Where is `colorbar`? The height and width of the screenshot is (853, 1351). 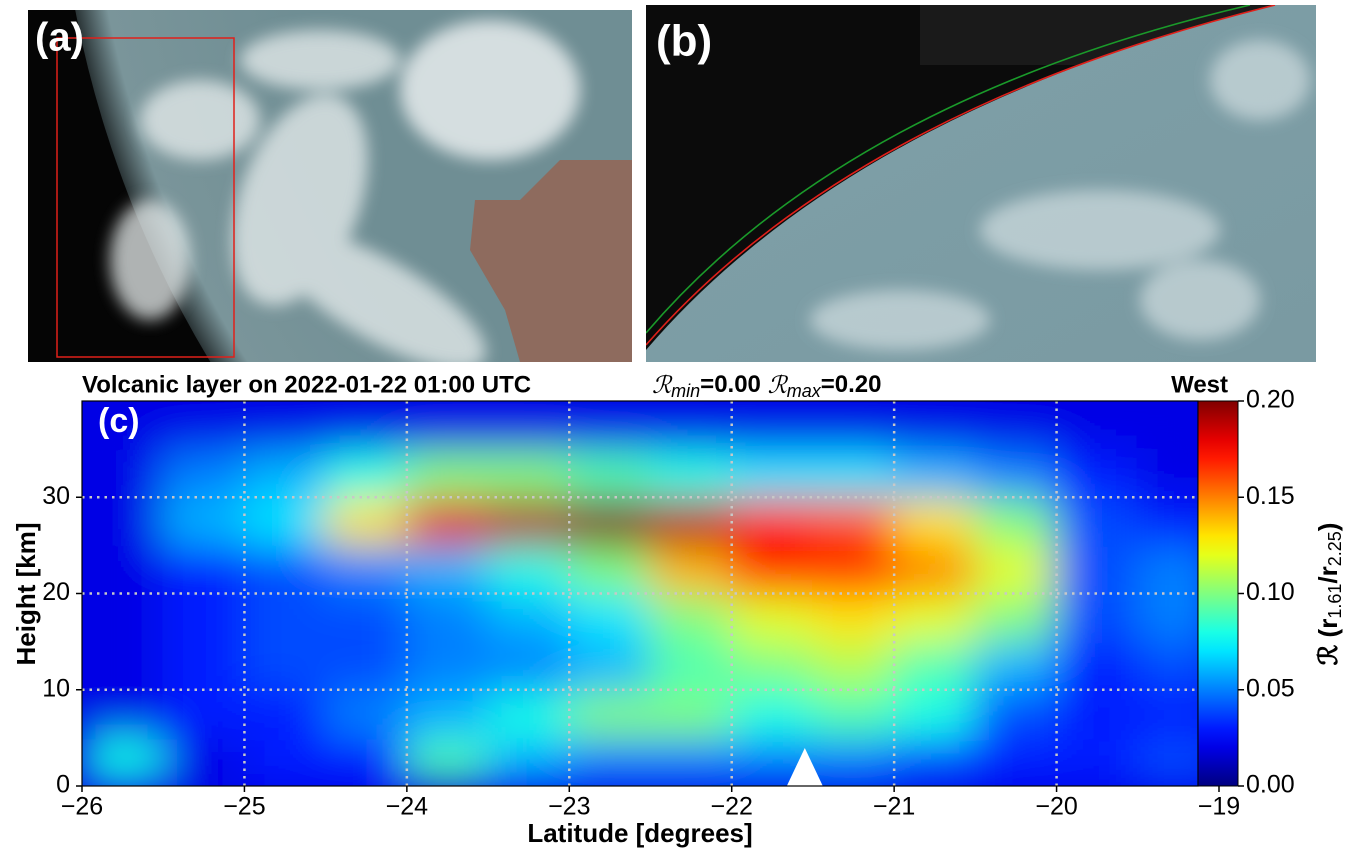 colorbar is located at coordinates (1218, 593).